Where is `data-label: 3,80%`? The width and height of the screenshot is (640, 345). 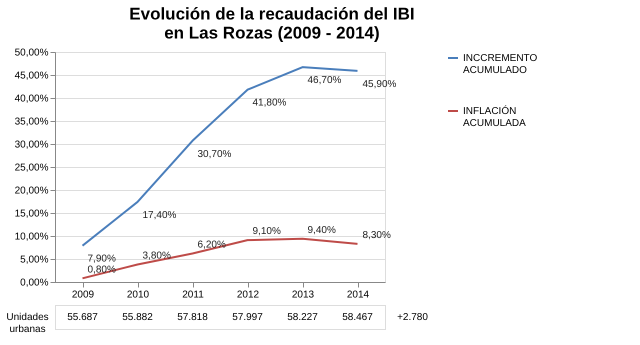 data-label: 3,80% is located at coordinates (156, 256).